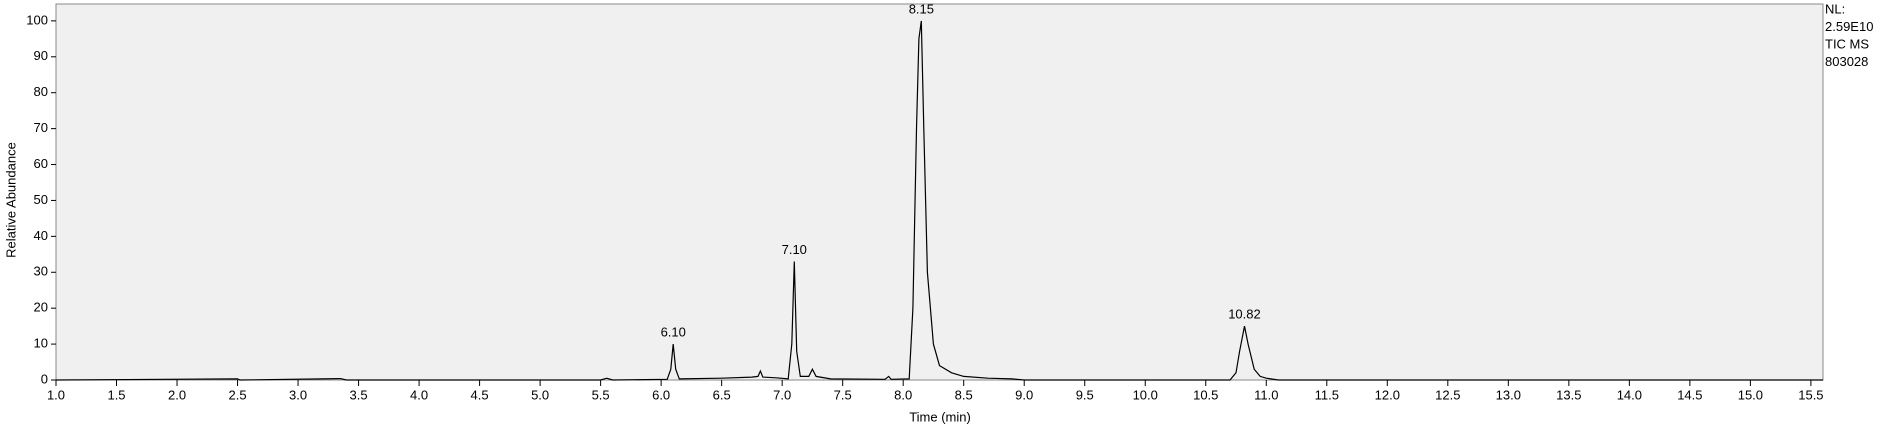 Image resolution: width=1881 pixels, height=431 pixels. Describe the element at coordinates (1085, 394) in the screenshot. I see `x-tick-label: 9.5` at that location.